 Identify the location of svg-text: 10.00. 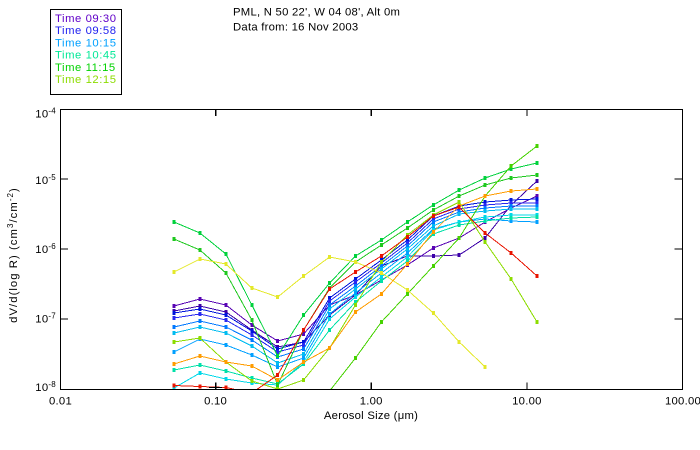
(527, 402).